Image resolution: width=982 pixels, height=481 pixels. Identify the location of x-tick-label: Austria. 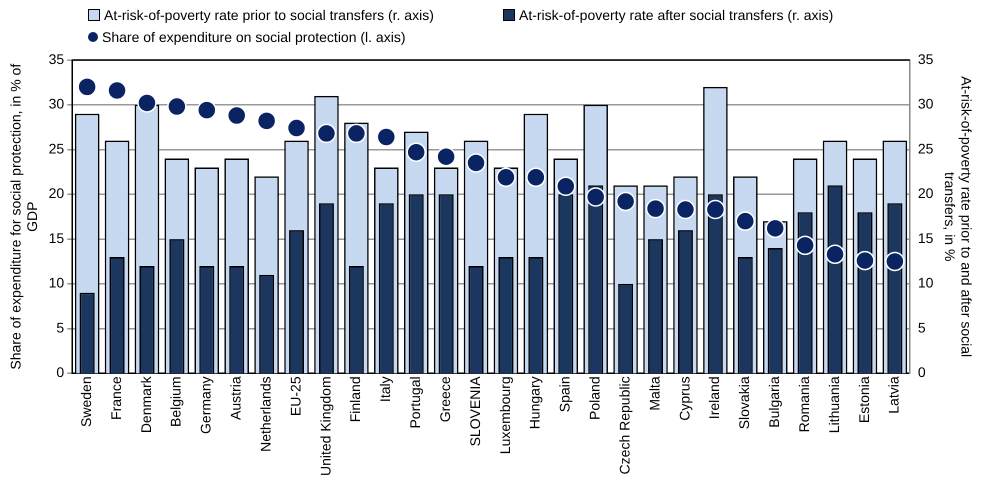
(236, 398).